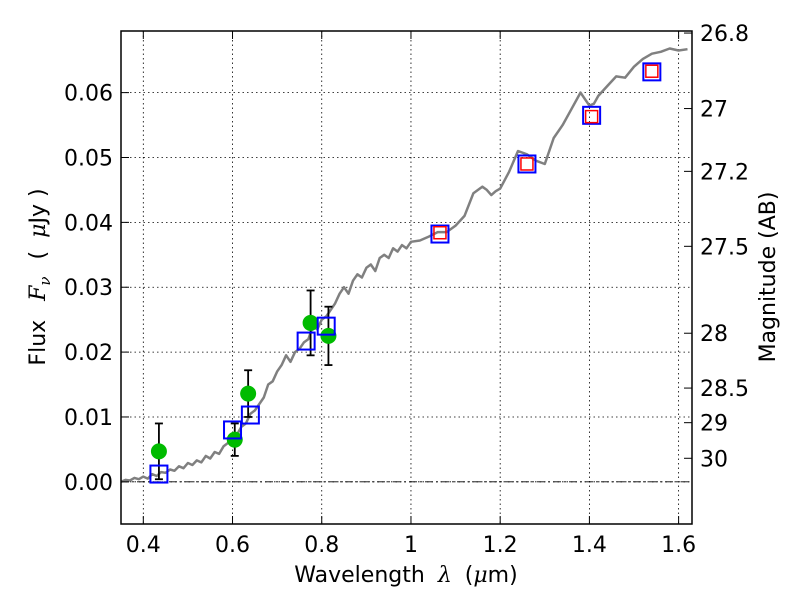 The width and height of the screenshot is (800, 600). I want to click on x-tick-label: 0.8, so click(321, 545).